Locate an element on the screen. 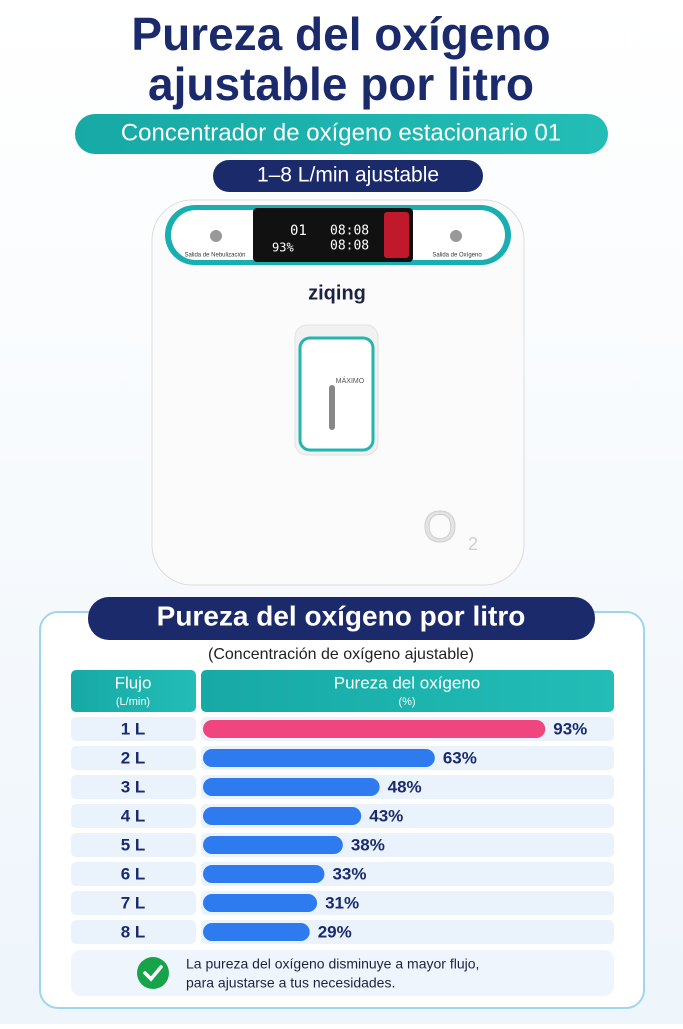 The height and width of the screenshot is (1029, 683). value-label: 48% is located at coordinates (405, 786).